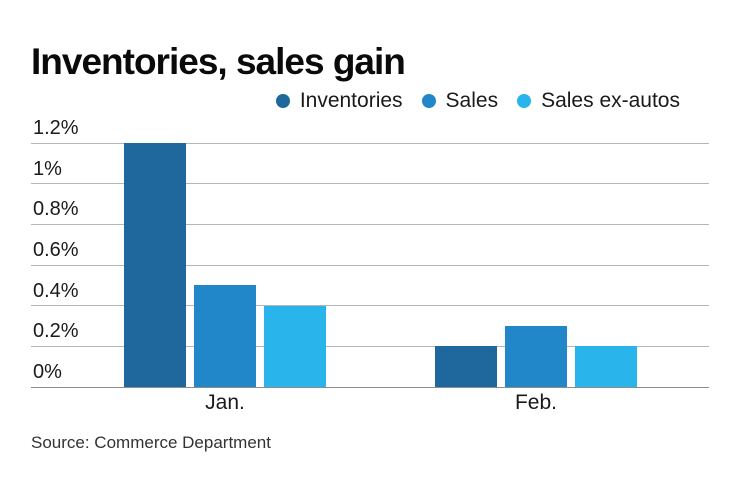  Describe the element at coordinates (370, 387) in the screenshot. I see `x-axis-baseline` at that location.